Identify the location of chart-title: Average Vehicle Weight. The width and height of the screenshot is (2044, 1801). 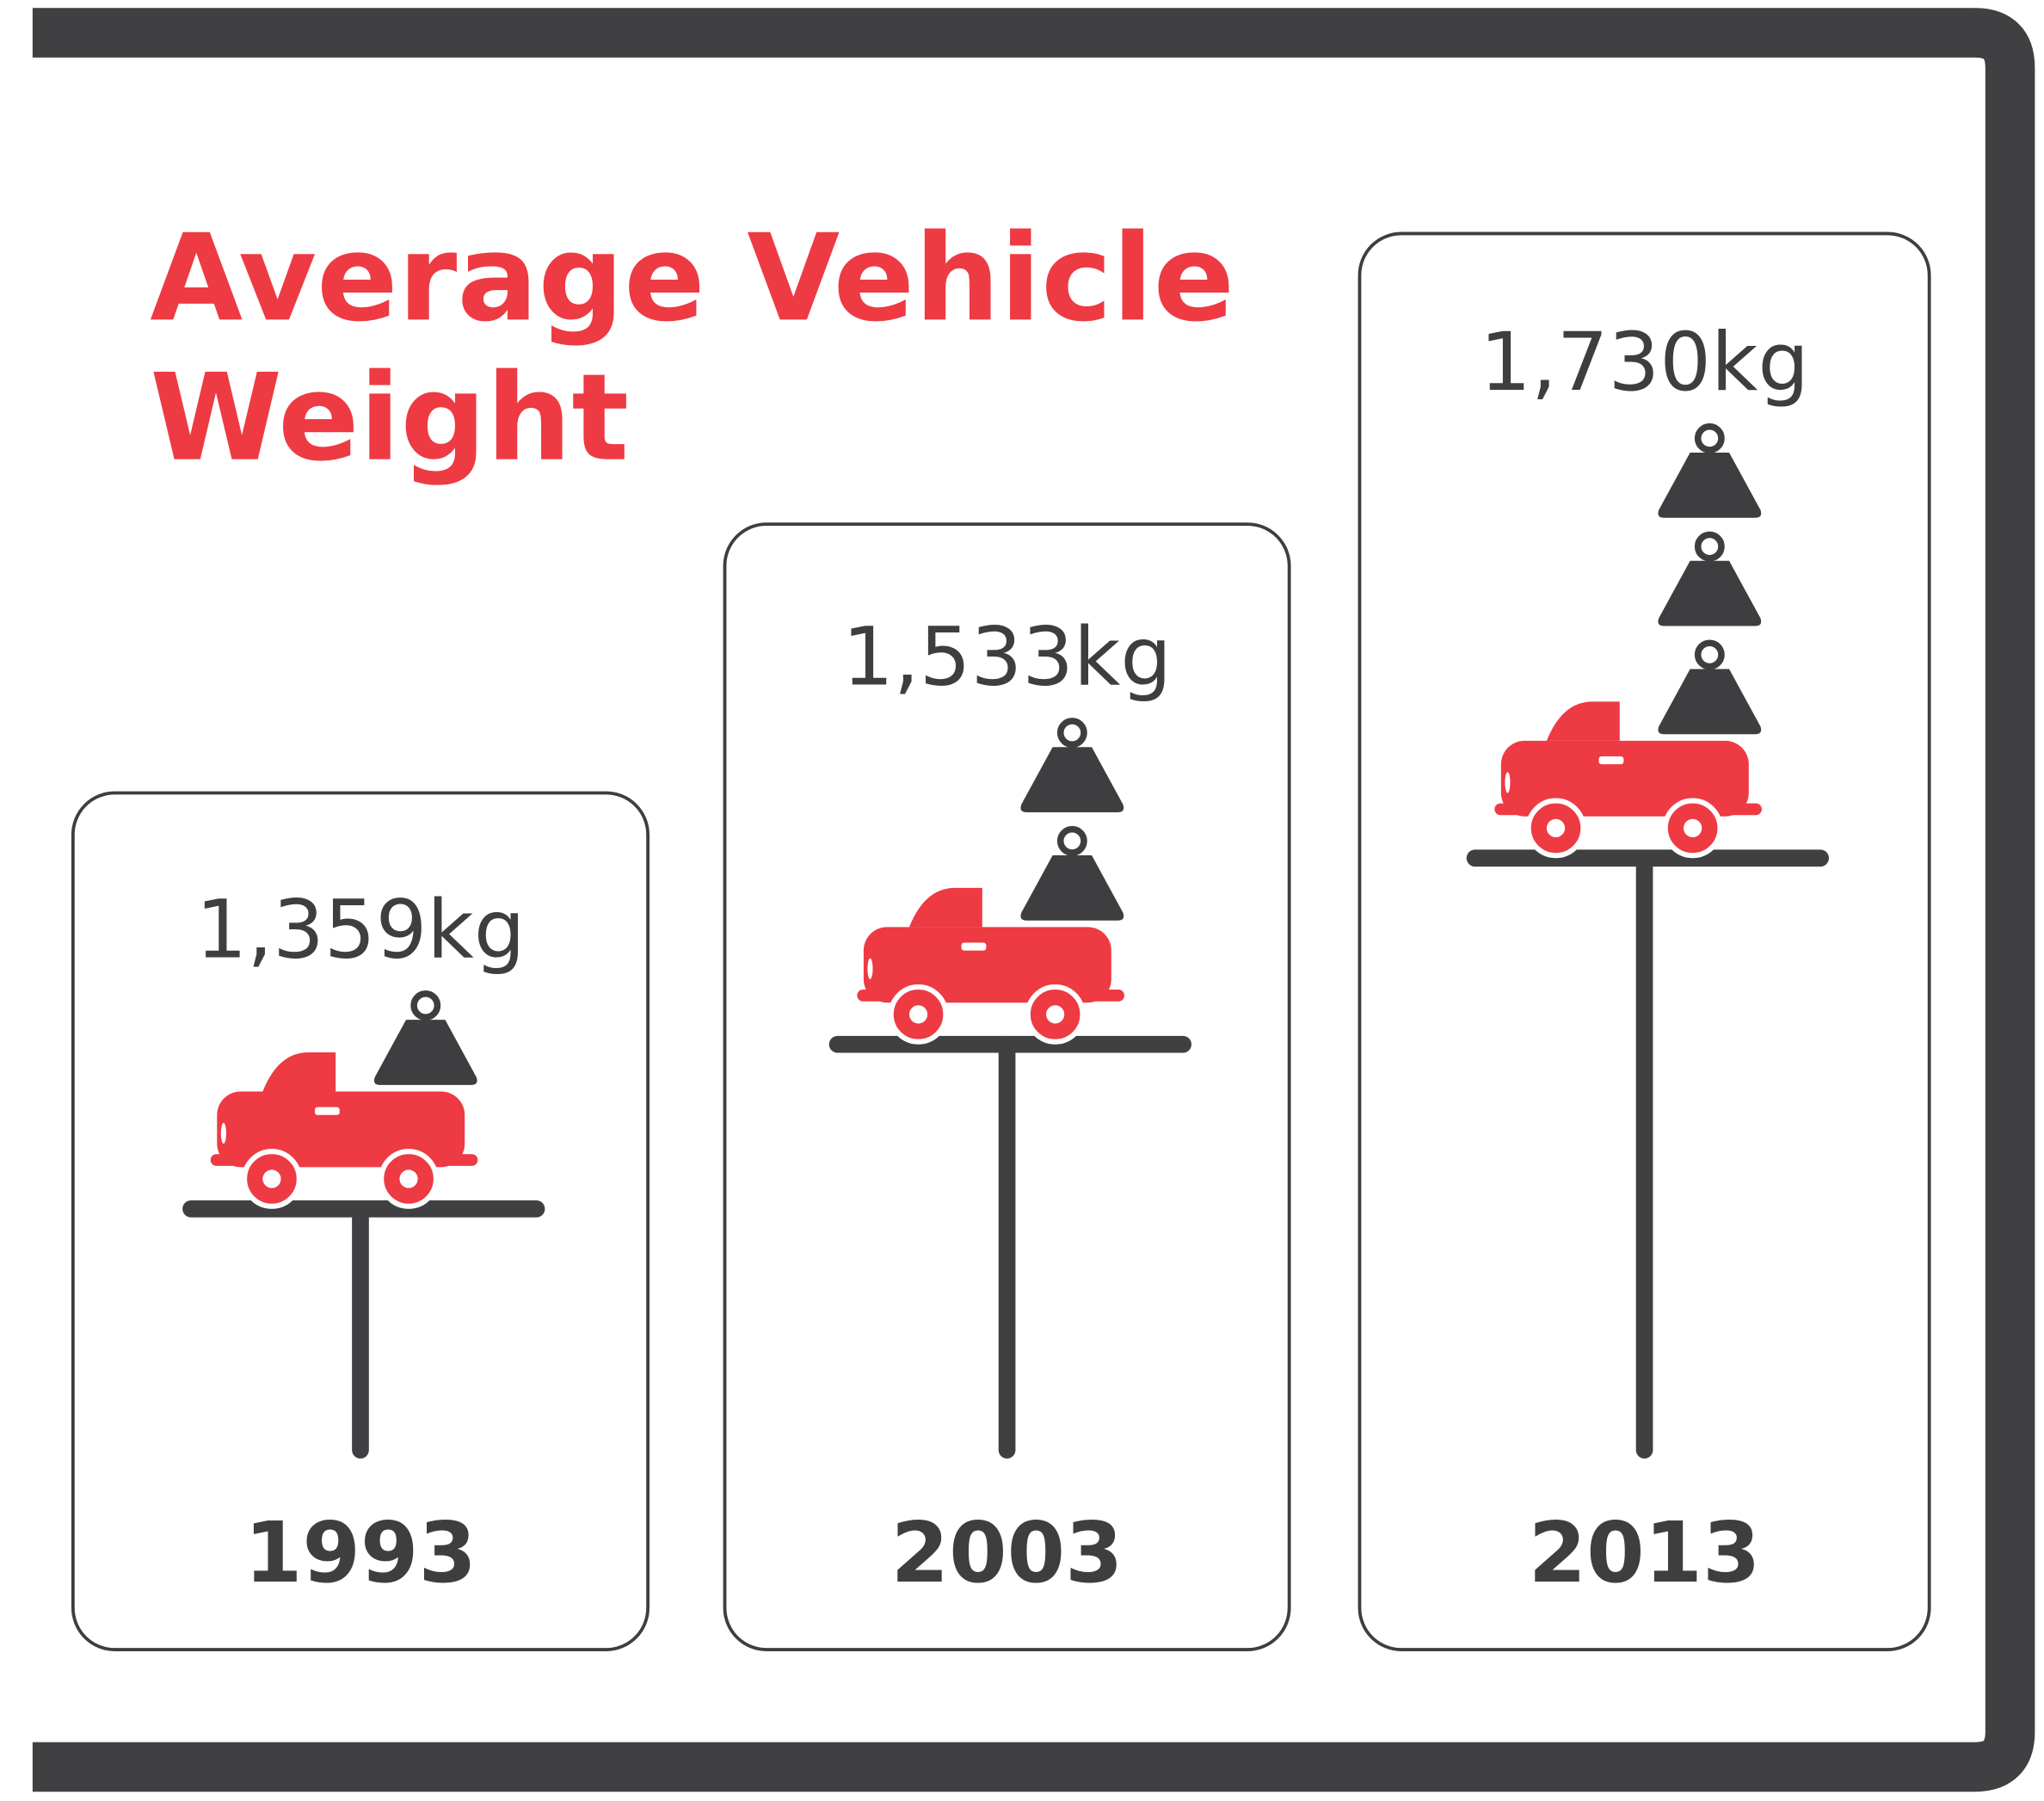
(693, 348).